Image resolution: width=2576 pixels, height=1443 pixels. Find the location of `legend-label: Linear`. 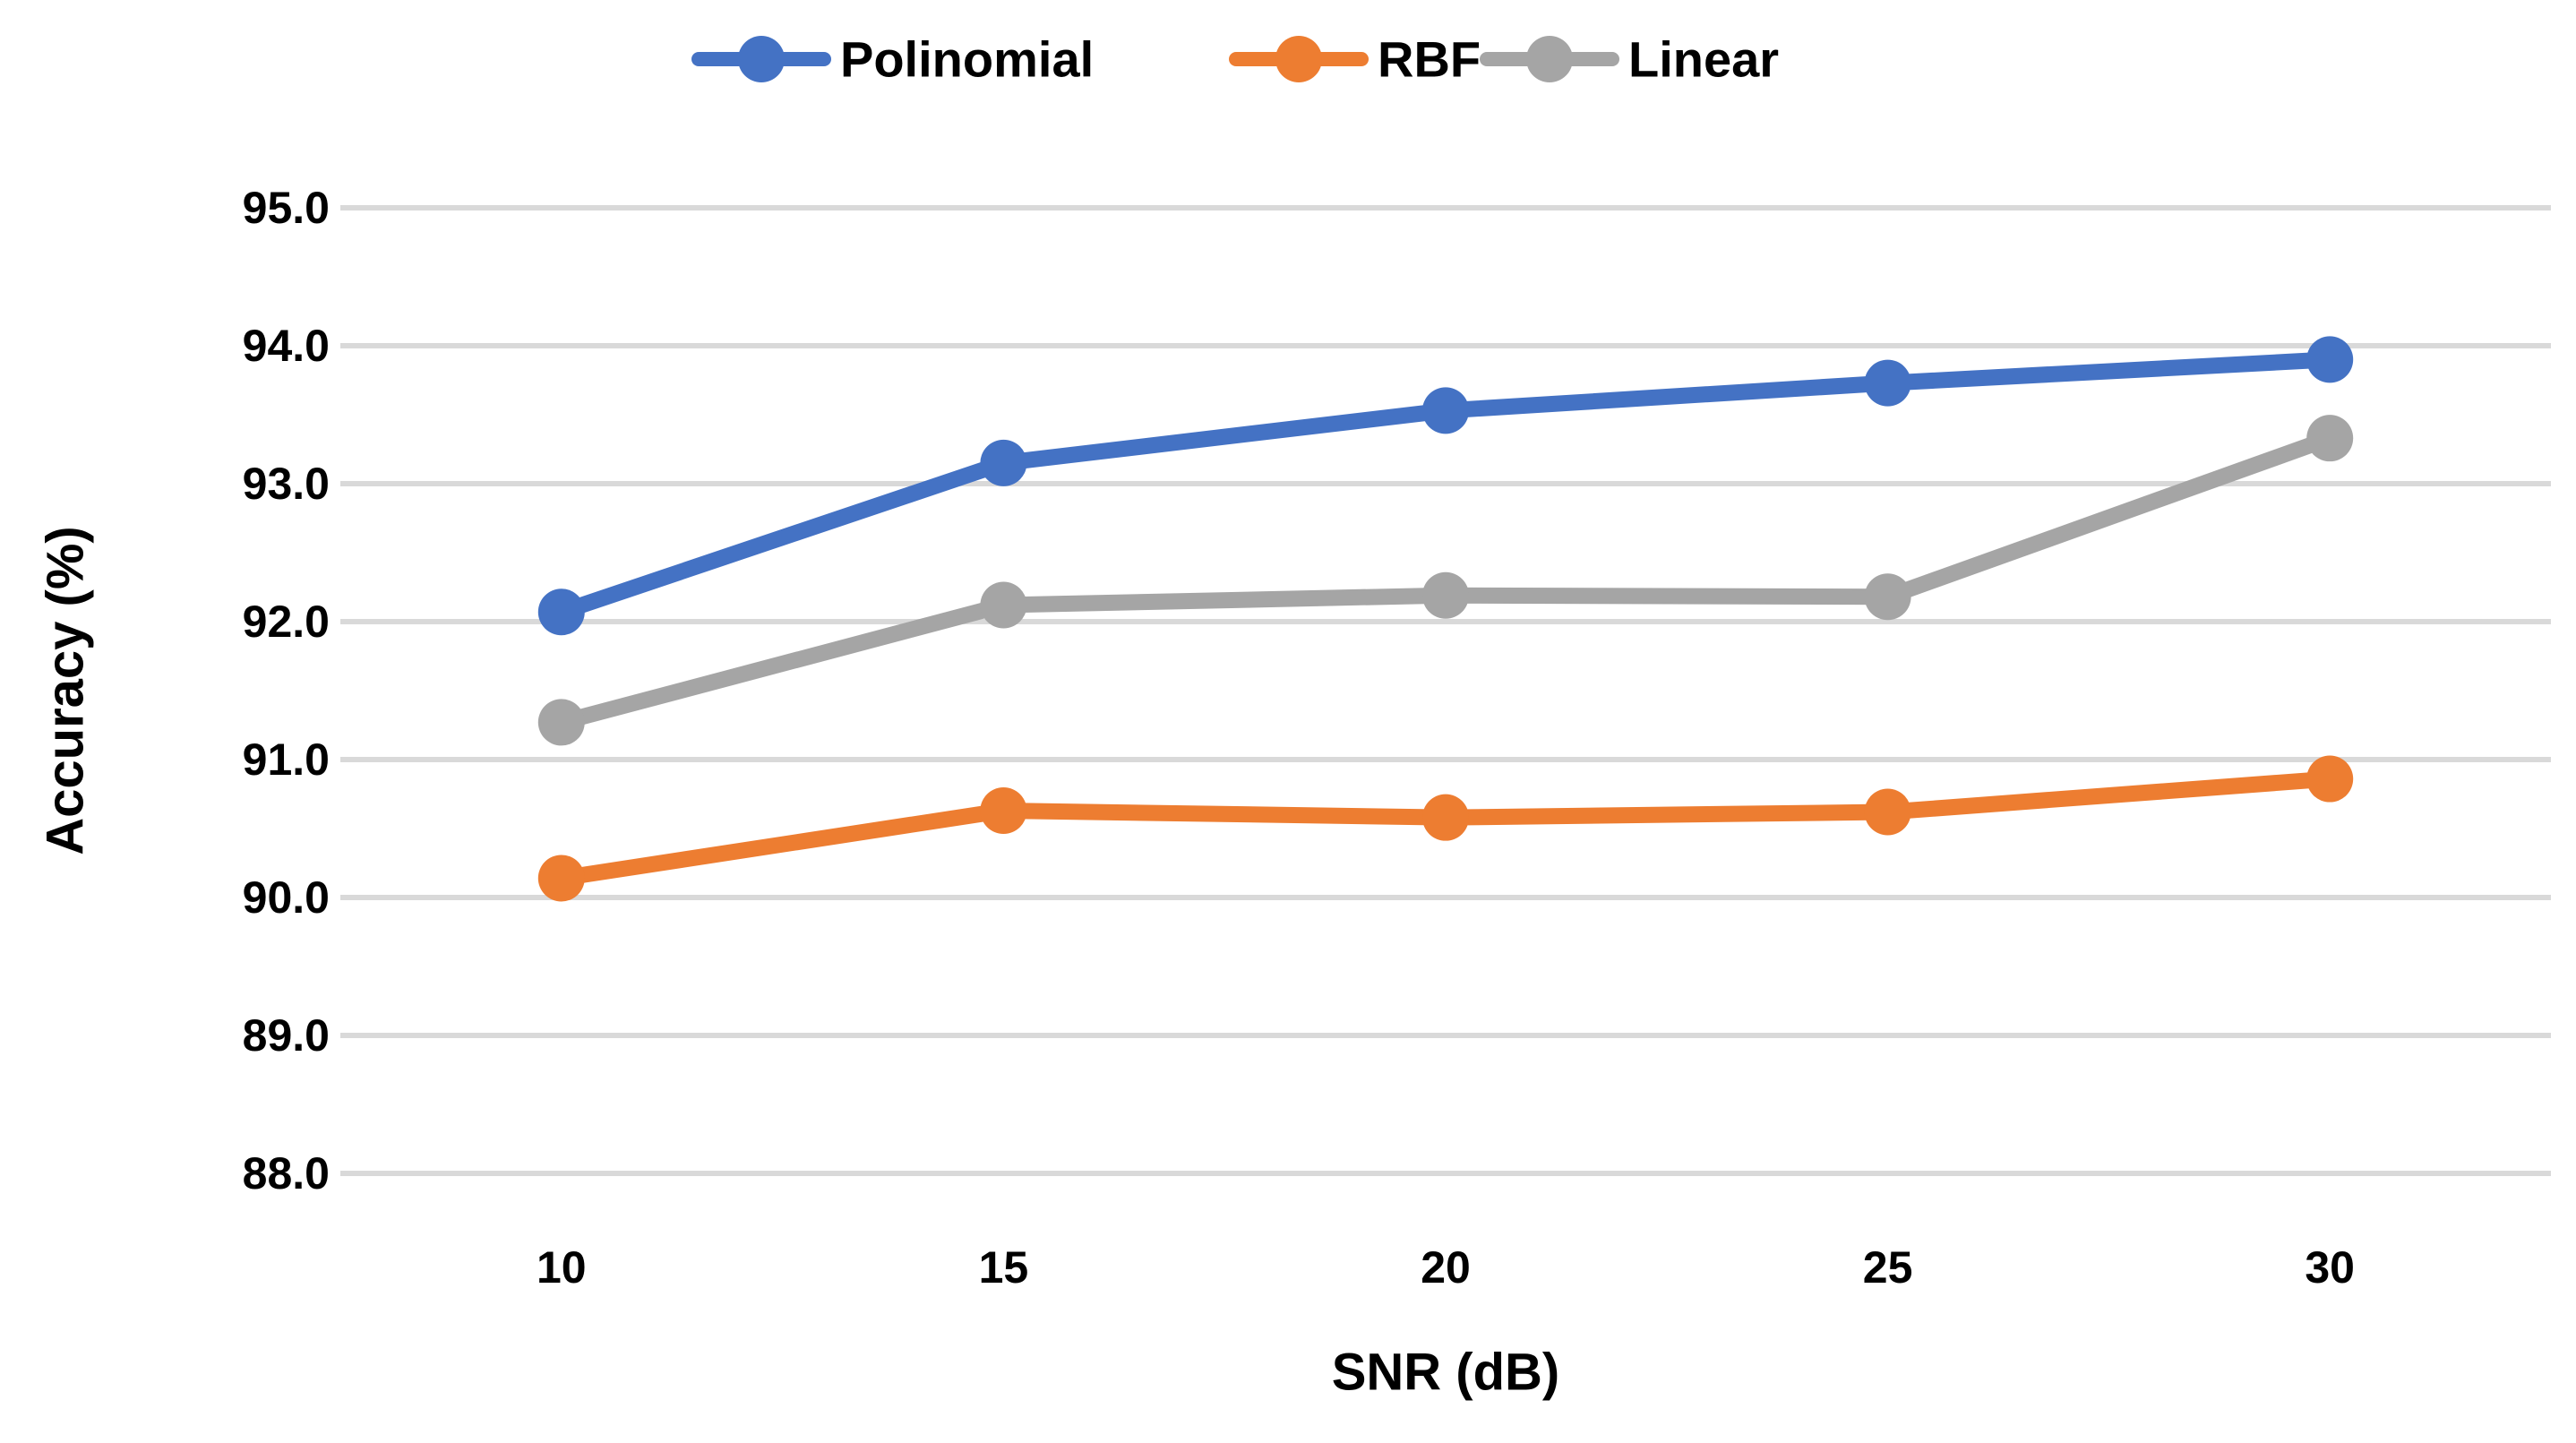

legend-label: Linear is located at coordinates (1703, 60).